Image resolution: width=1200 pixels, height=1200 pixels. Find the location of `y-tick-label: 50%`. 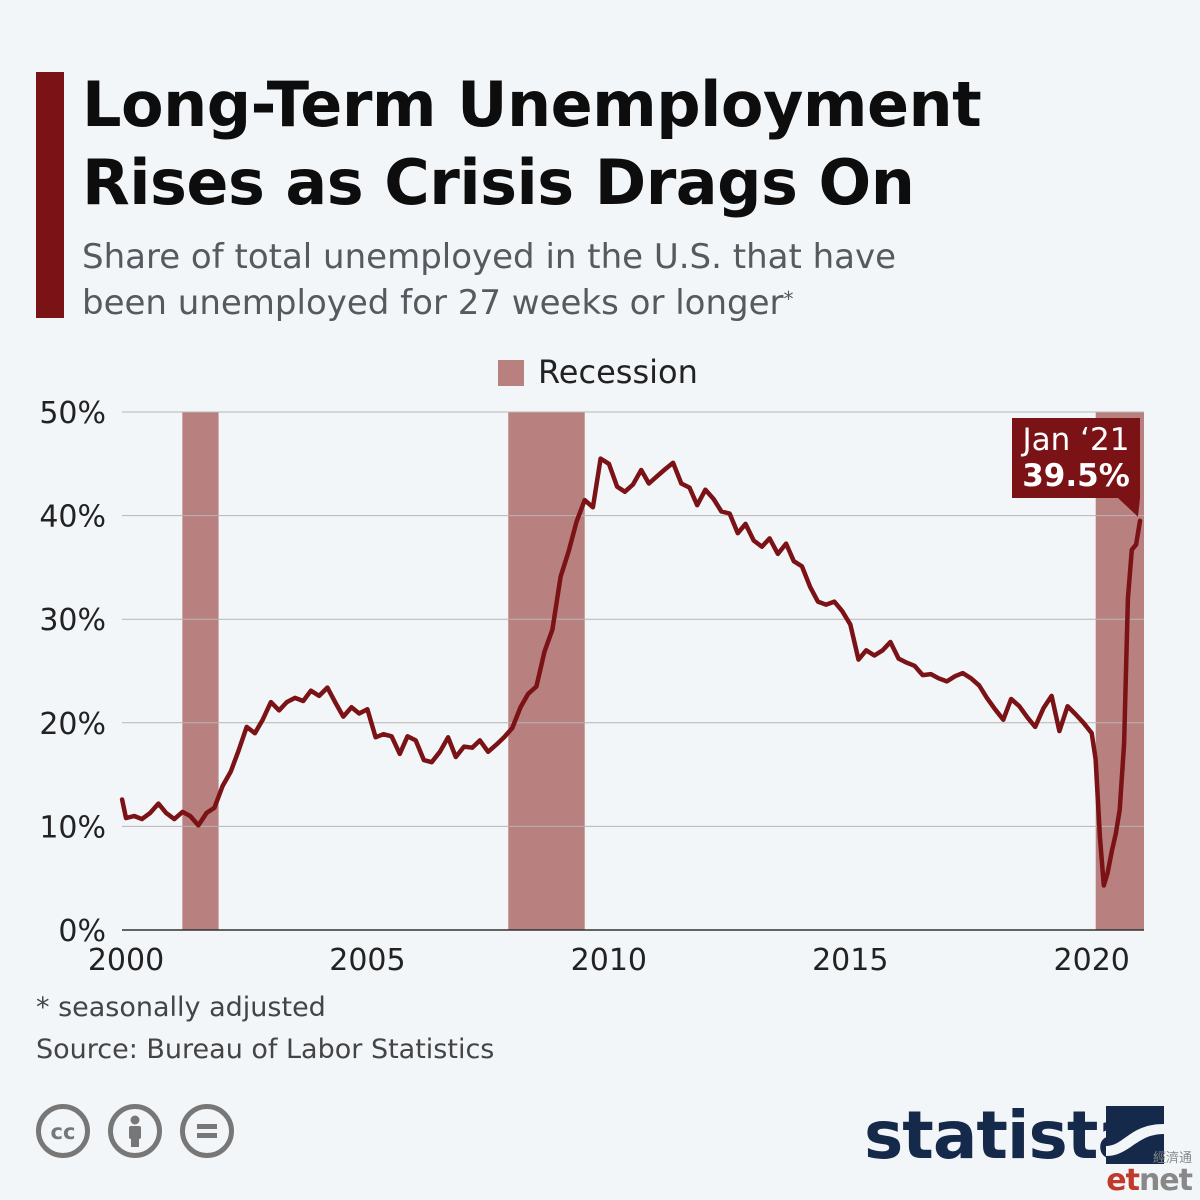

y-tick-label: 50% is located at coordinates (72, 413).